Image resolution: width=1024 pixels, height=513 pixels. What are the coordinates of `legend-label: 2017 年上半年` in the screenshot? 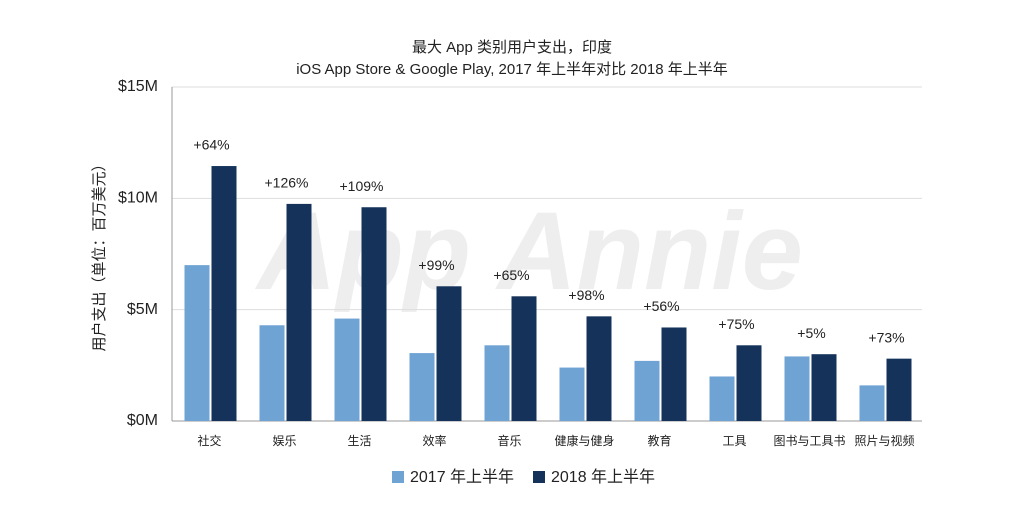 It's located at (462, 477).